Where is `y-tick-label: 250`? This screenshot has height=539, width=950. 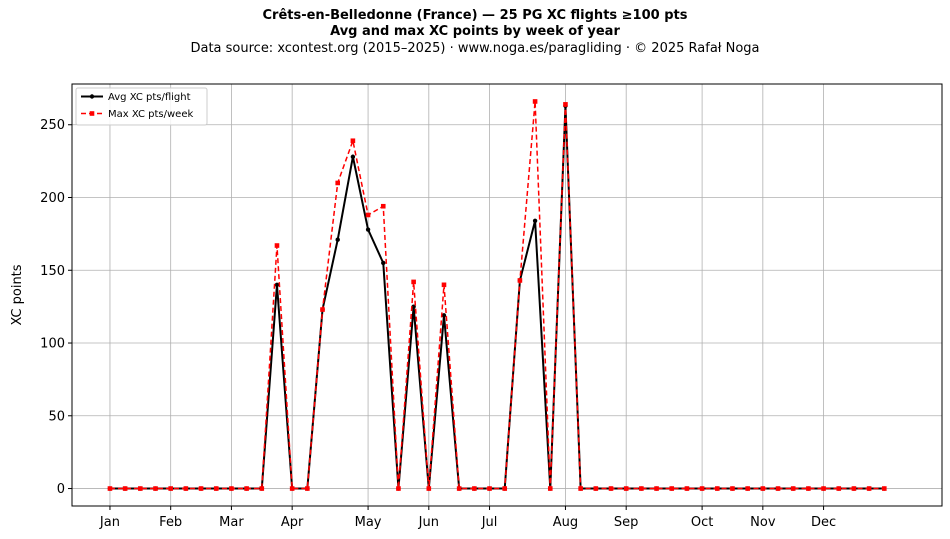 y-tick-label: 250 is located at coordinates (52, 125).